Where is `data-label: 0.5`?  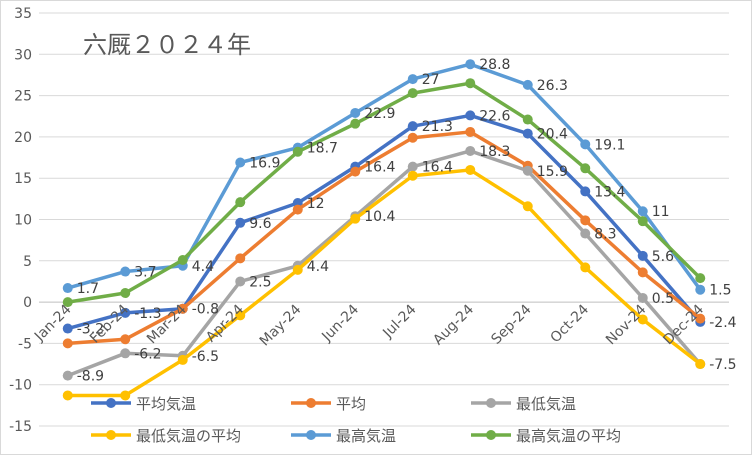
data-label: 0.5 is located at coordinates (663, 299).